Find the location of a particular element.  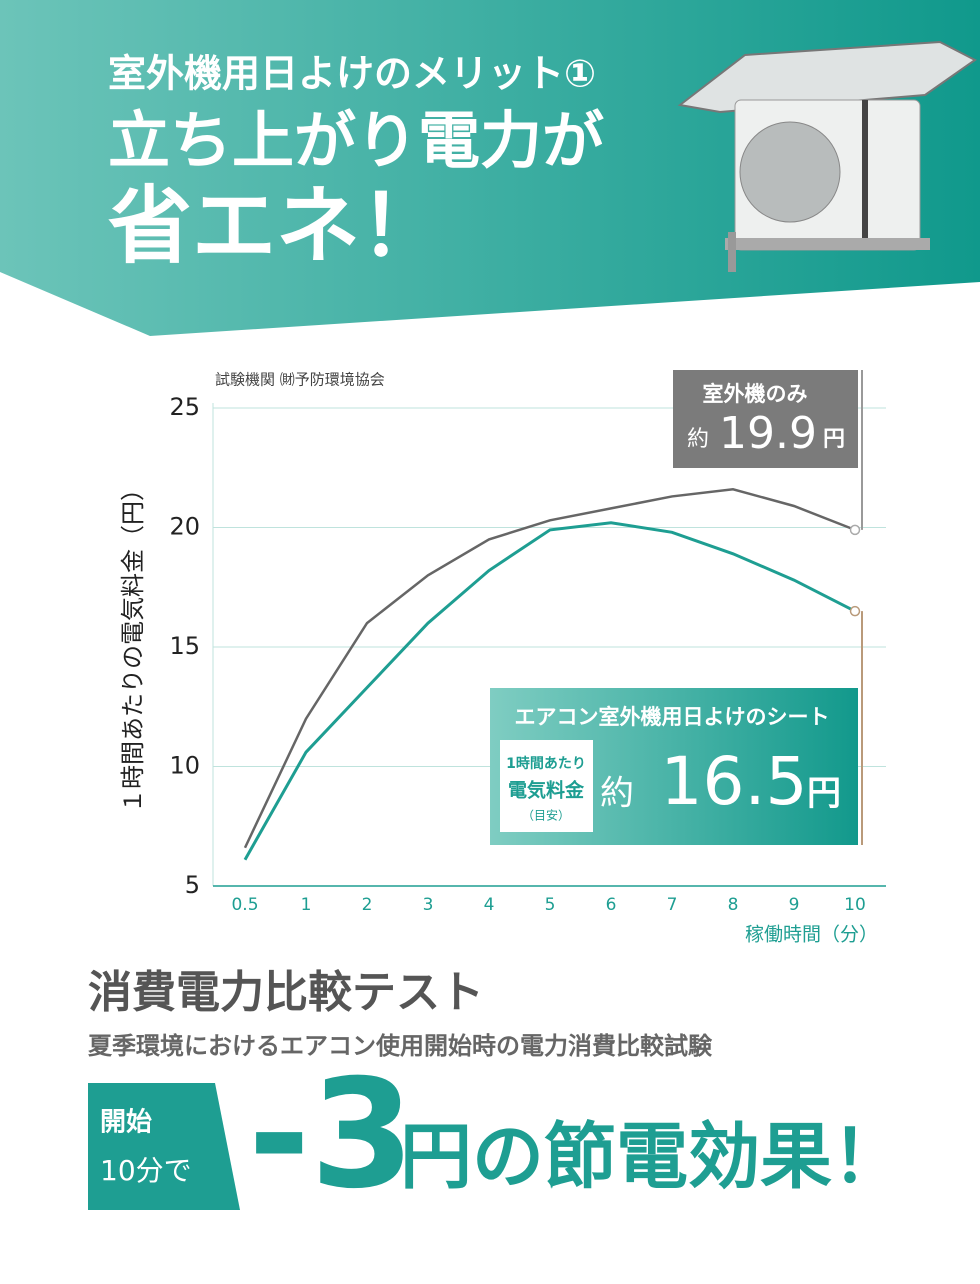

x-tick-label: 2 is located at coordinates (367, 905).